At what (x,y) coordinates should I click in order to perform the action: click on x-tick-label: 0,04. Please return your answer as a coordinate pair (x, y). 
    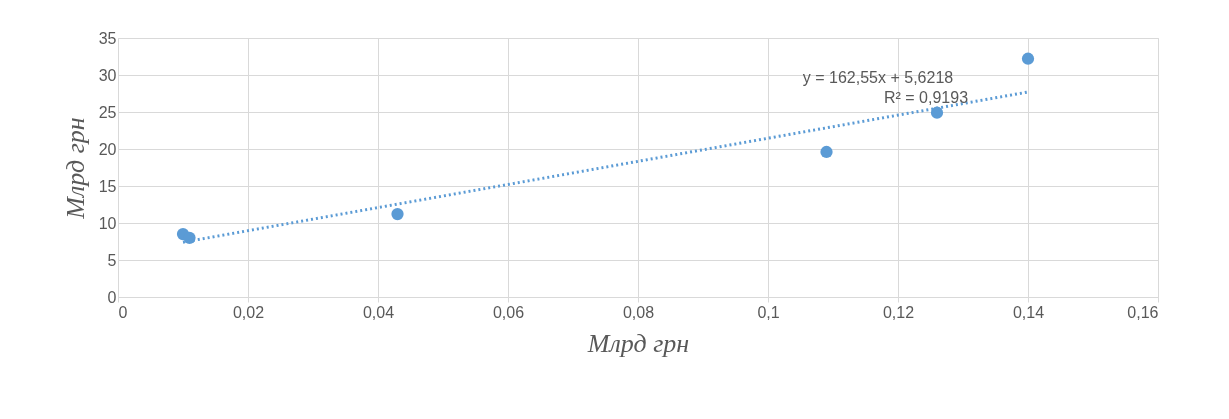
    Looking at the image, I should click on (378, 312).